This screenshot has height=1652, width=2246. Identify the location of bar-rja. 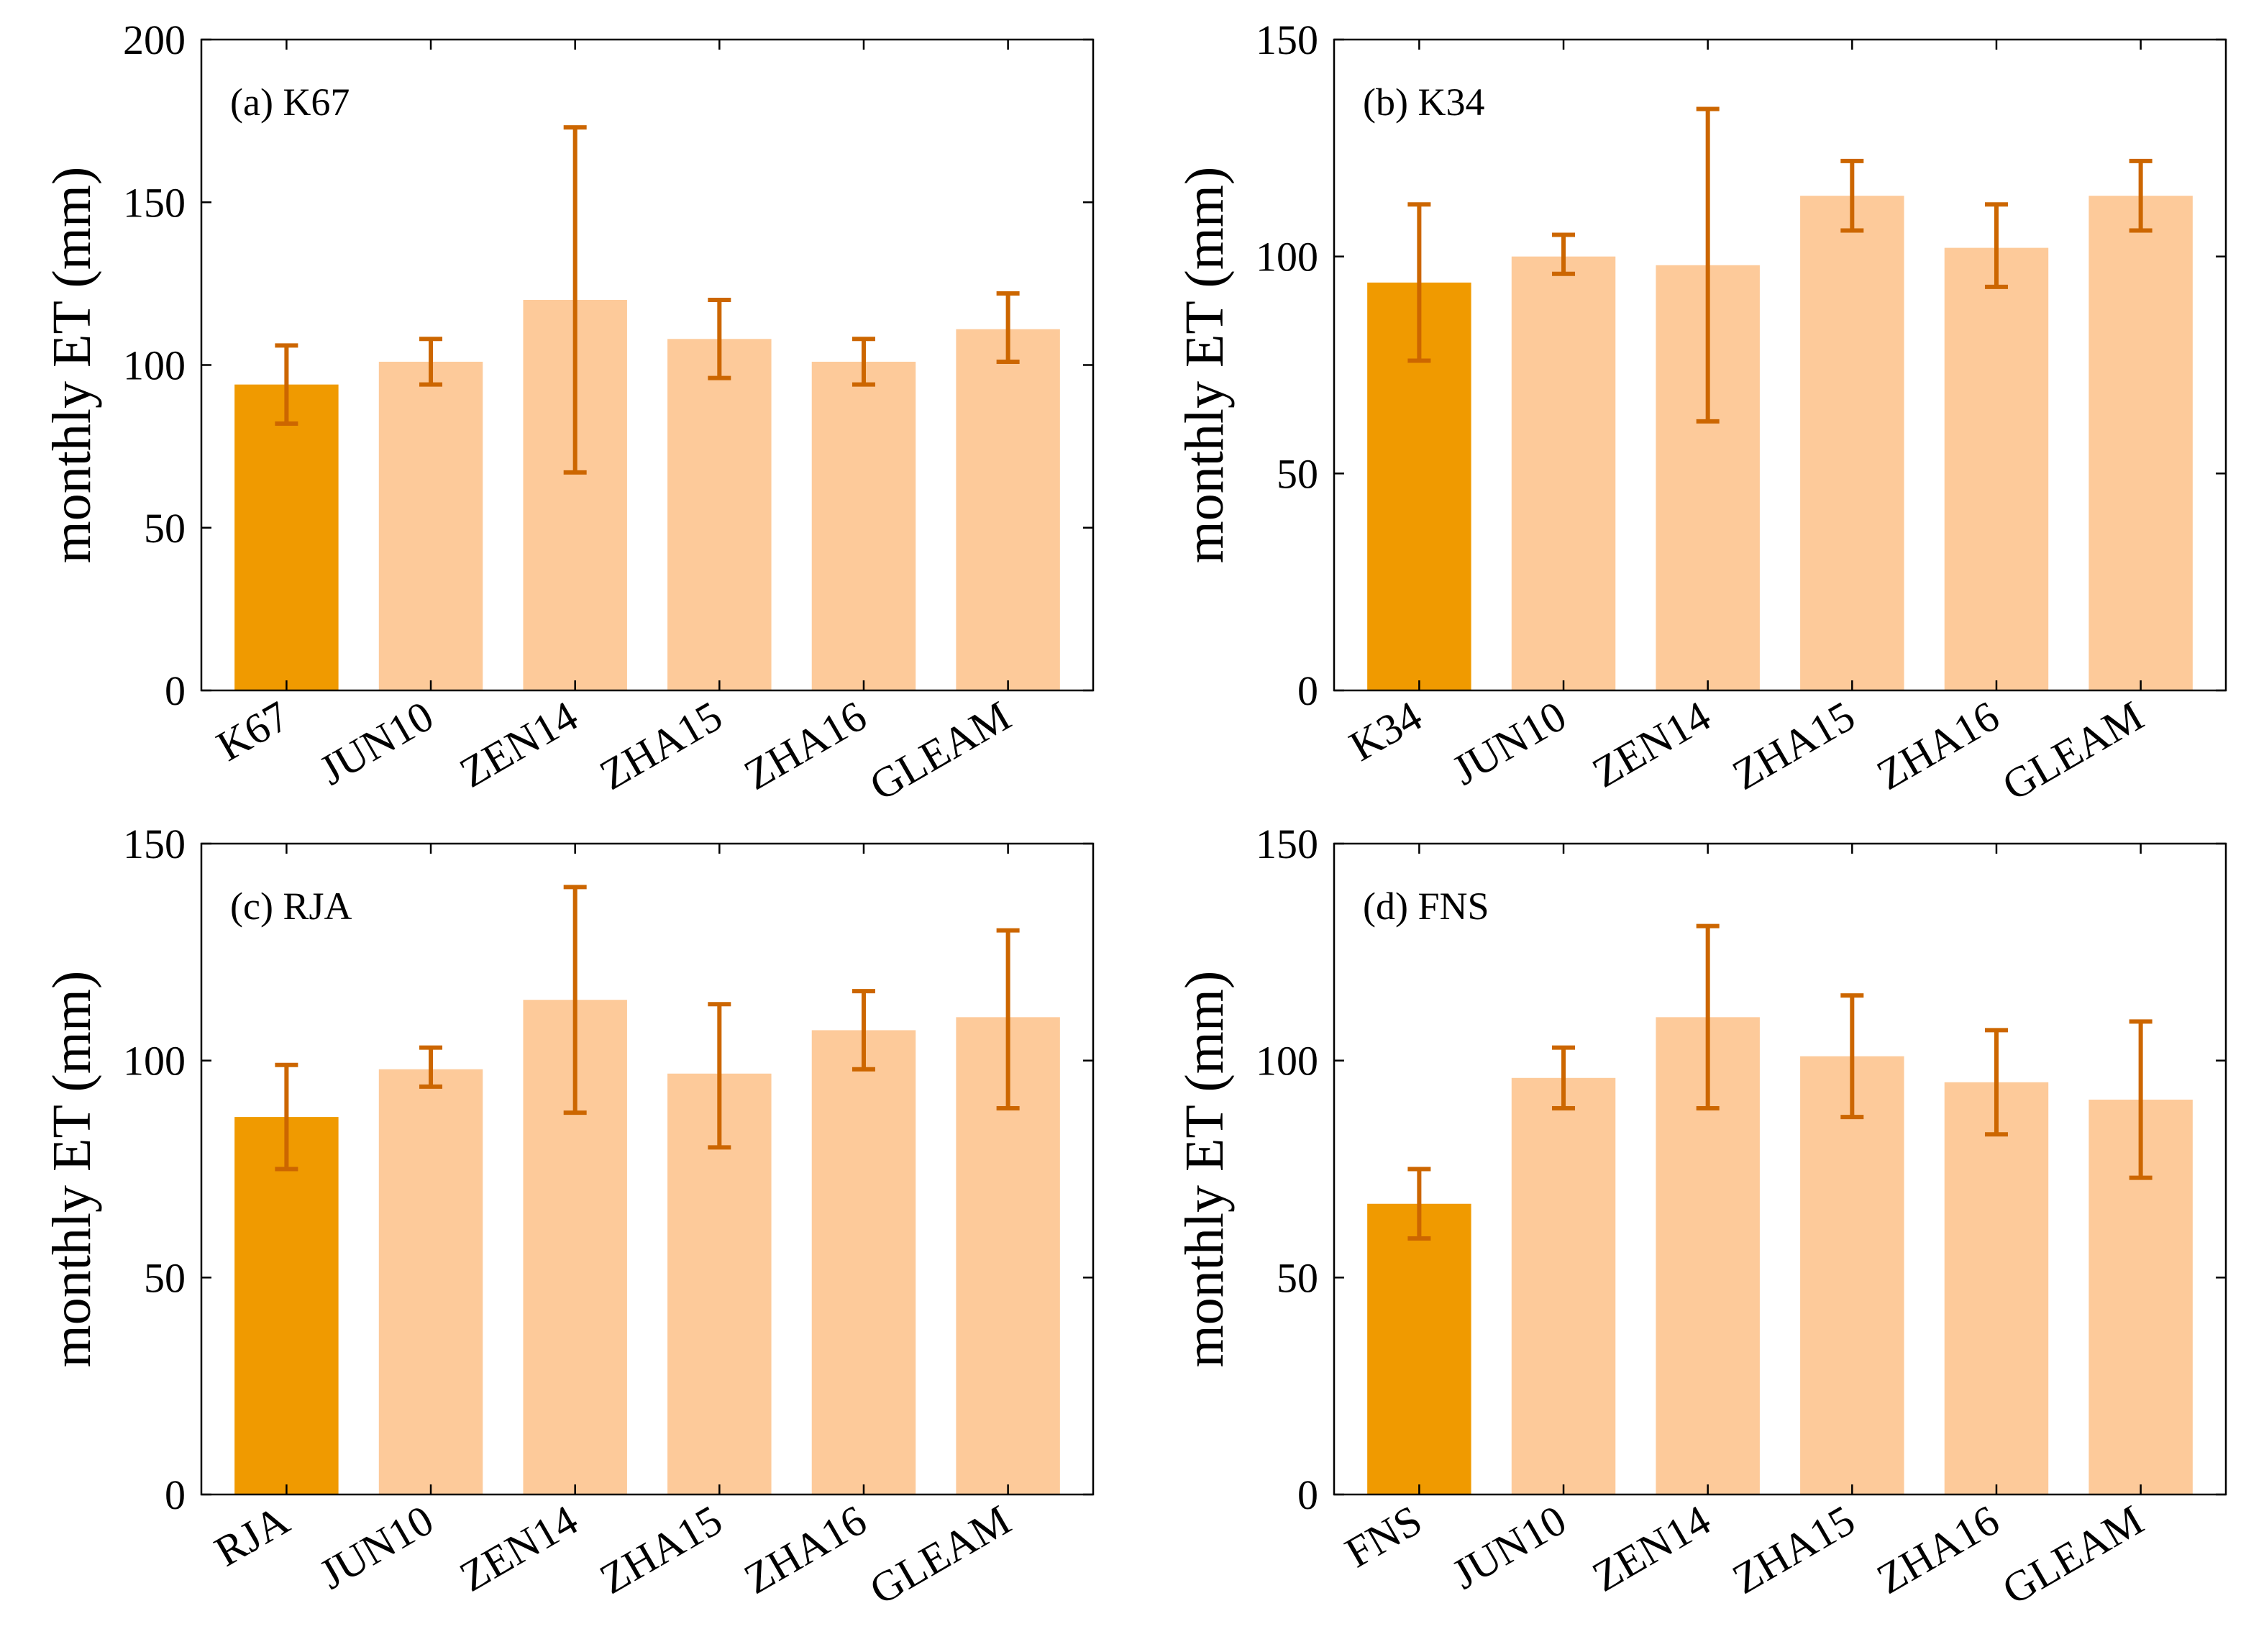
(286, 1305).